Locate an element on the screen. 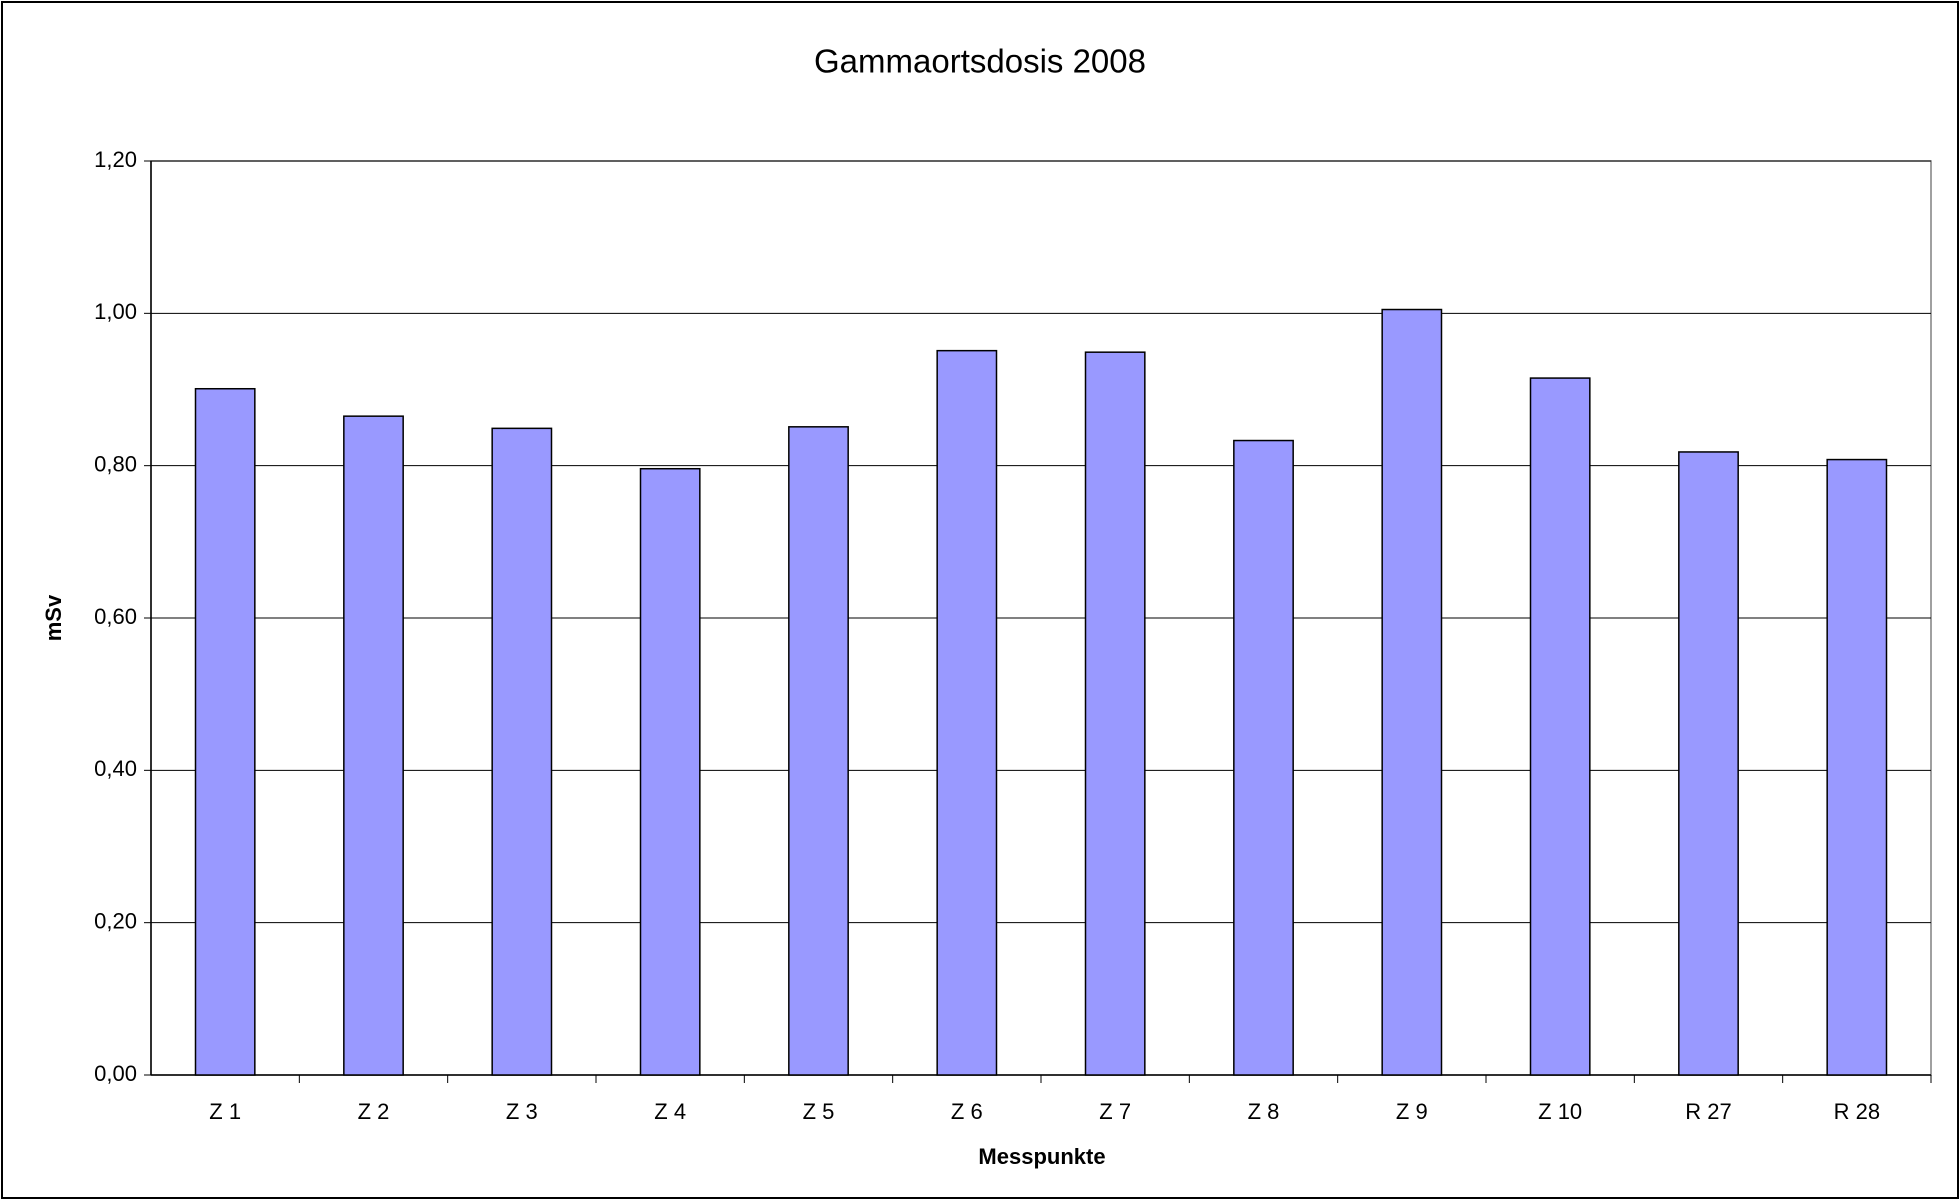 The width and height of the screenshot is (1960, 1200). x-tick-label: Z 5 is located at coordinates (819, 1111).